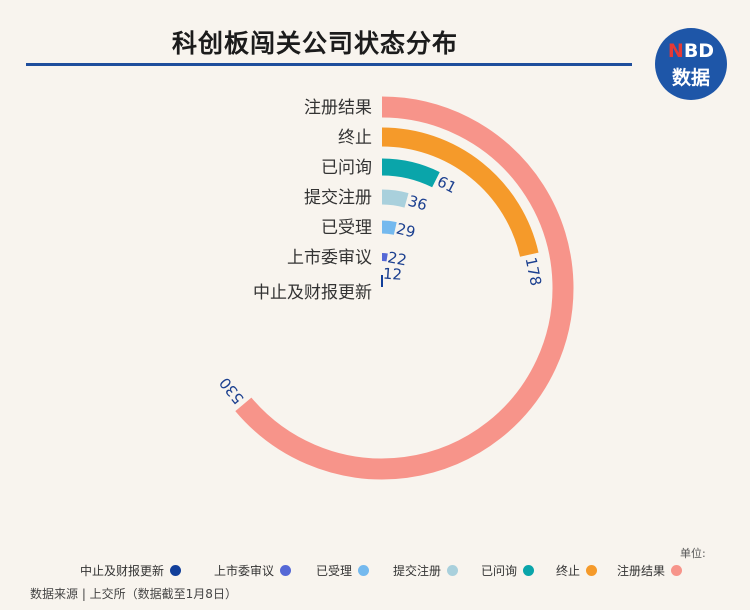 Image resolution: width=750 pixels, height=610 pixels. I want to click on category-label-终止: 终止, so click(355, 138).